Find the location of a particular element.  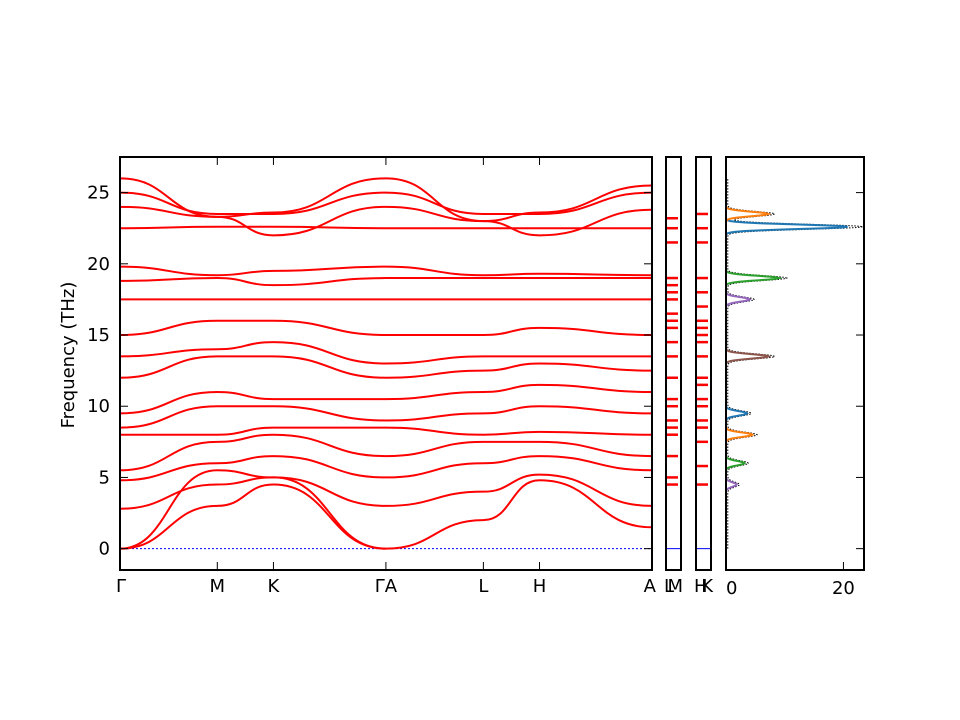

dos-x-tick-label: 20 is located at coordinates (843, 588).